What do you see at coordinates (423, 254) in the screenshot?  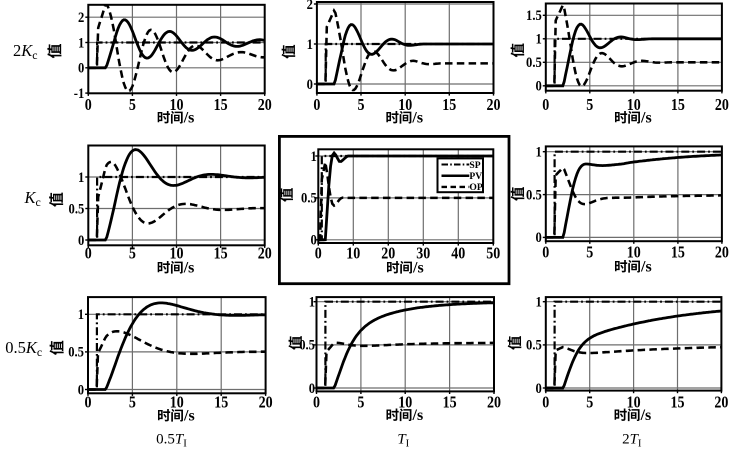 I see `svg-text: 30` at bounding box center [423, 254].